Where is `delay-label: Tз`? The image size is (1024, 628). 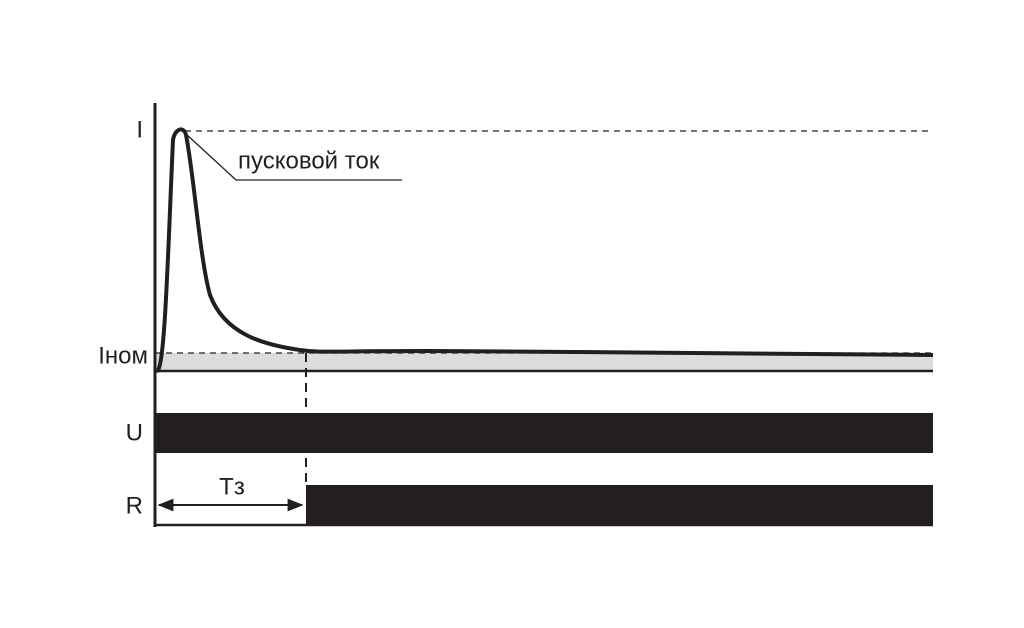
delay-label: Tз is located at coordinates (232, 486).